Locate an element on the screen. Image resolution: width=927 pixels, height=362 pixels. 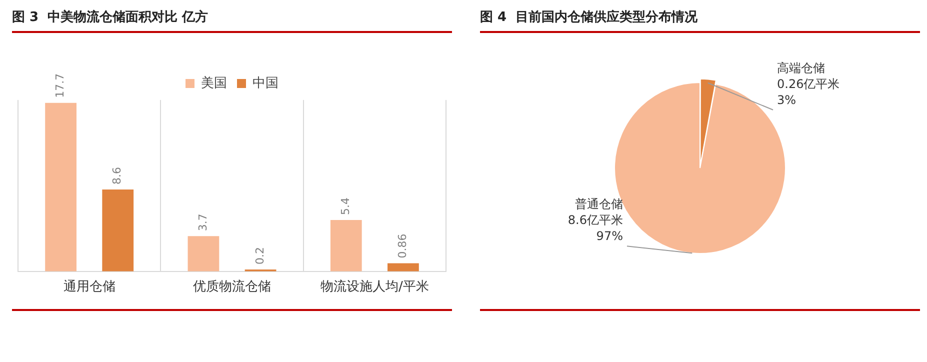
data-label: 0.86 is located at coordinates (403, 246).